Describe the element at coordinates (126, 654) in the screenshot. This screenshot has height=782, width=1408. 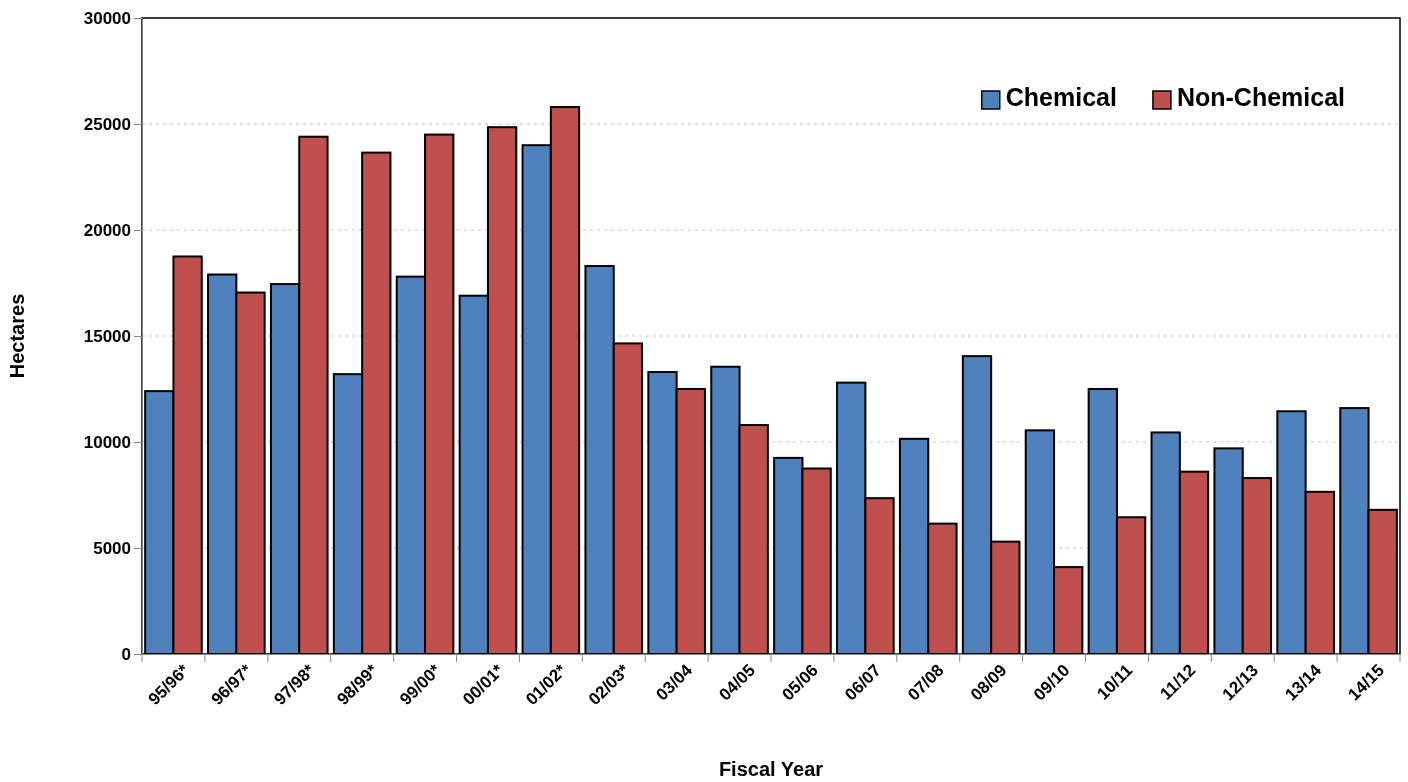
I see `y-tick-label: 0` at that location.